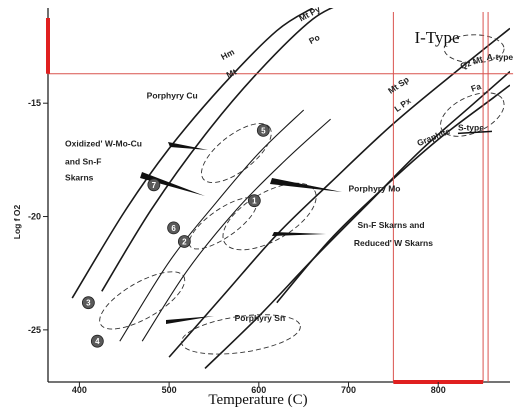  Describe the element at coordinates (232, 73) in the screenshot. I see `annotation-2: Mt` at that location.